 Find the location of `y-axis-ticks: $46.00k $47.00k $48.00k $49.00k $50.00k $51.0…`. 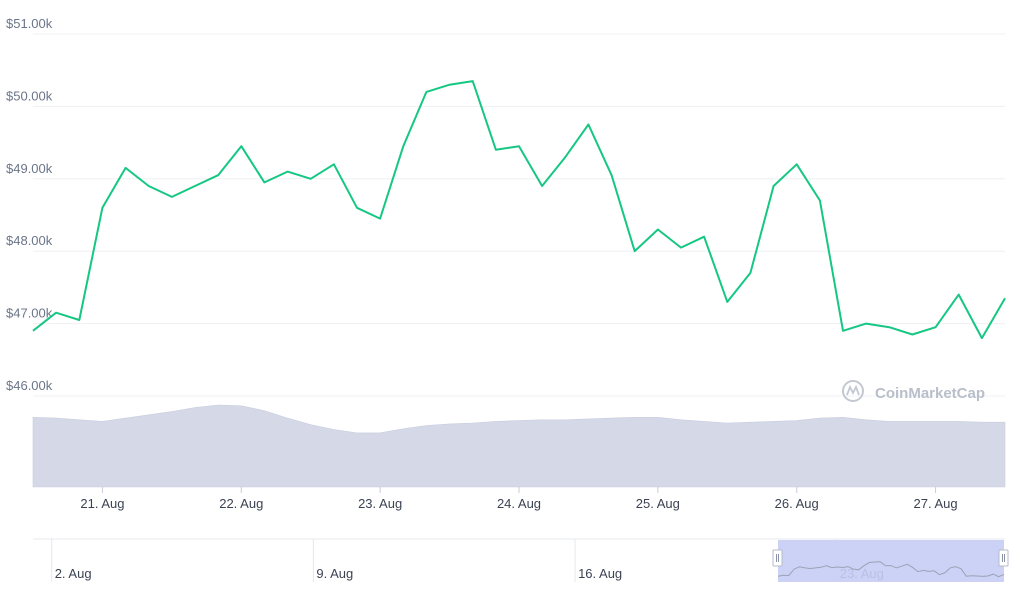

y-axis-ticks: $46.00k $47.00k $48.00k $49.00k $50.00k $51.0… is located at coordinates (29, 204).